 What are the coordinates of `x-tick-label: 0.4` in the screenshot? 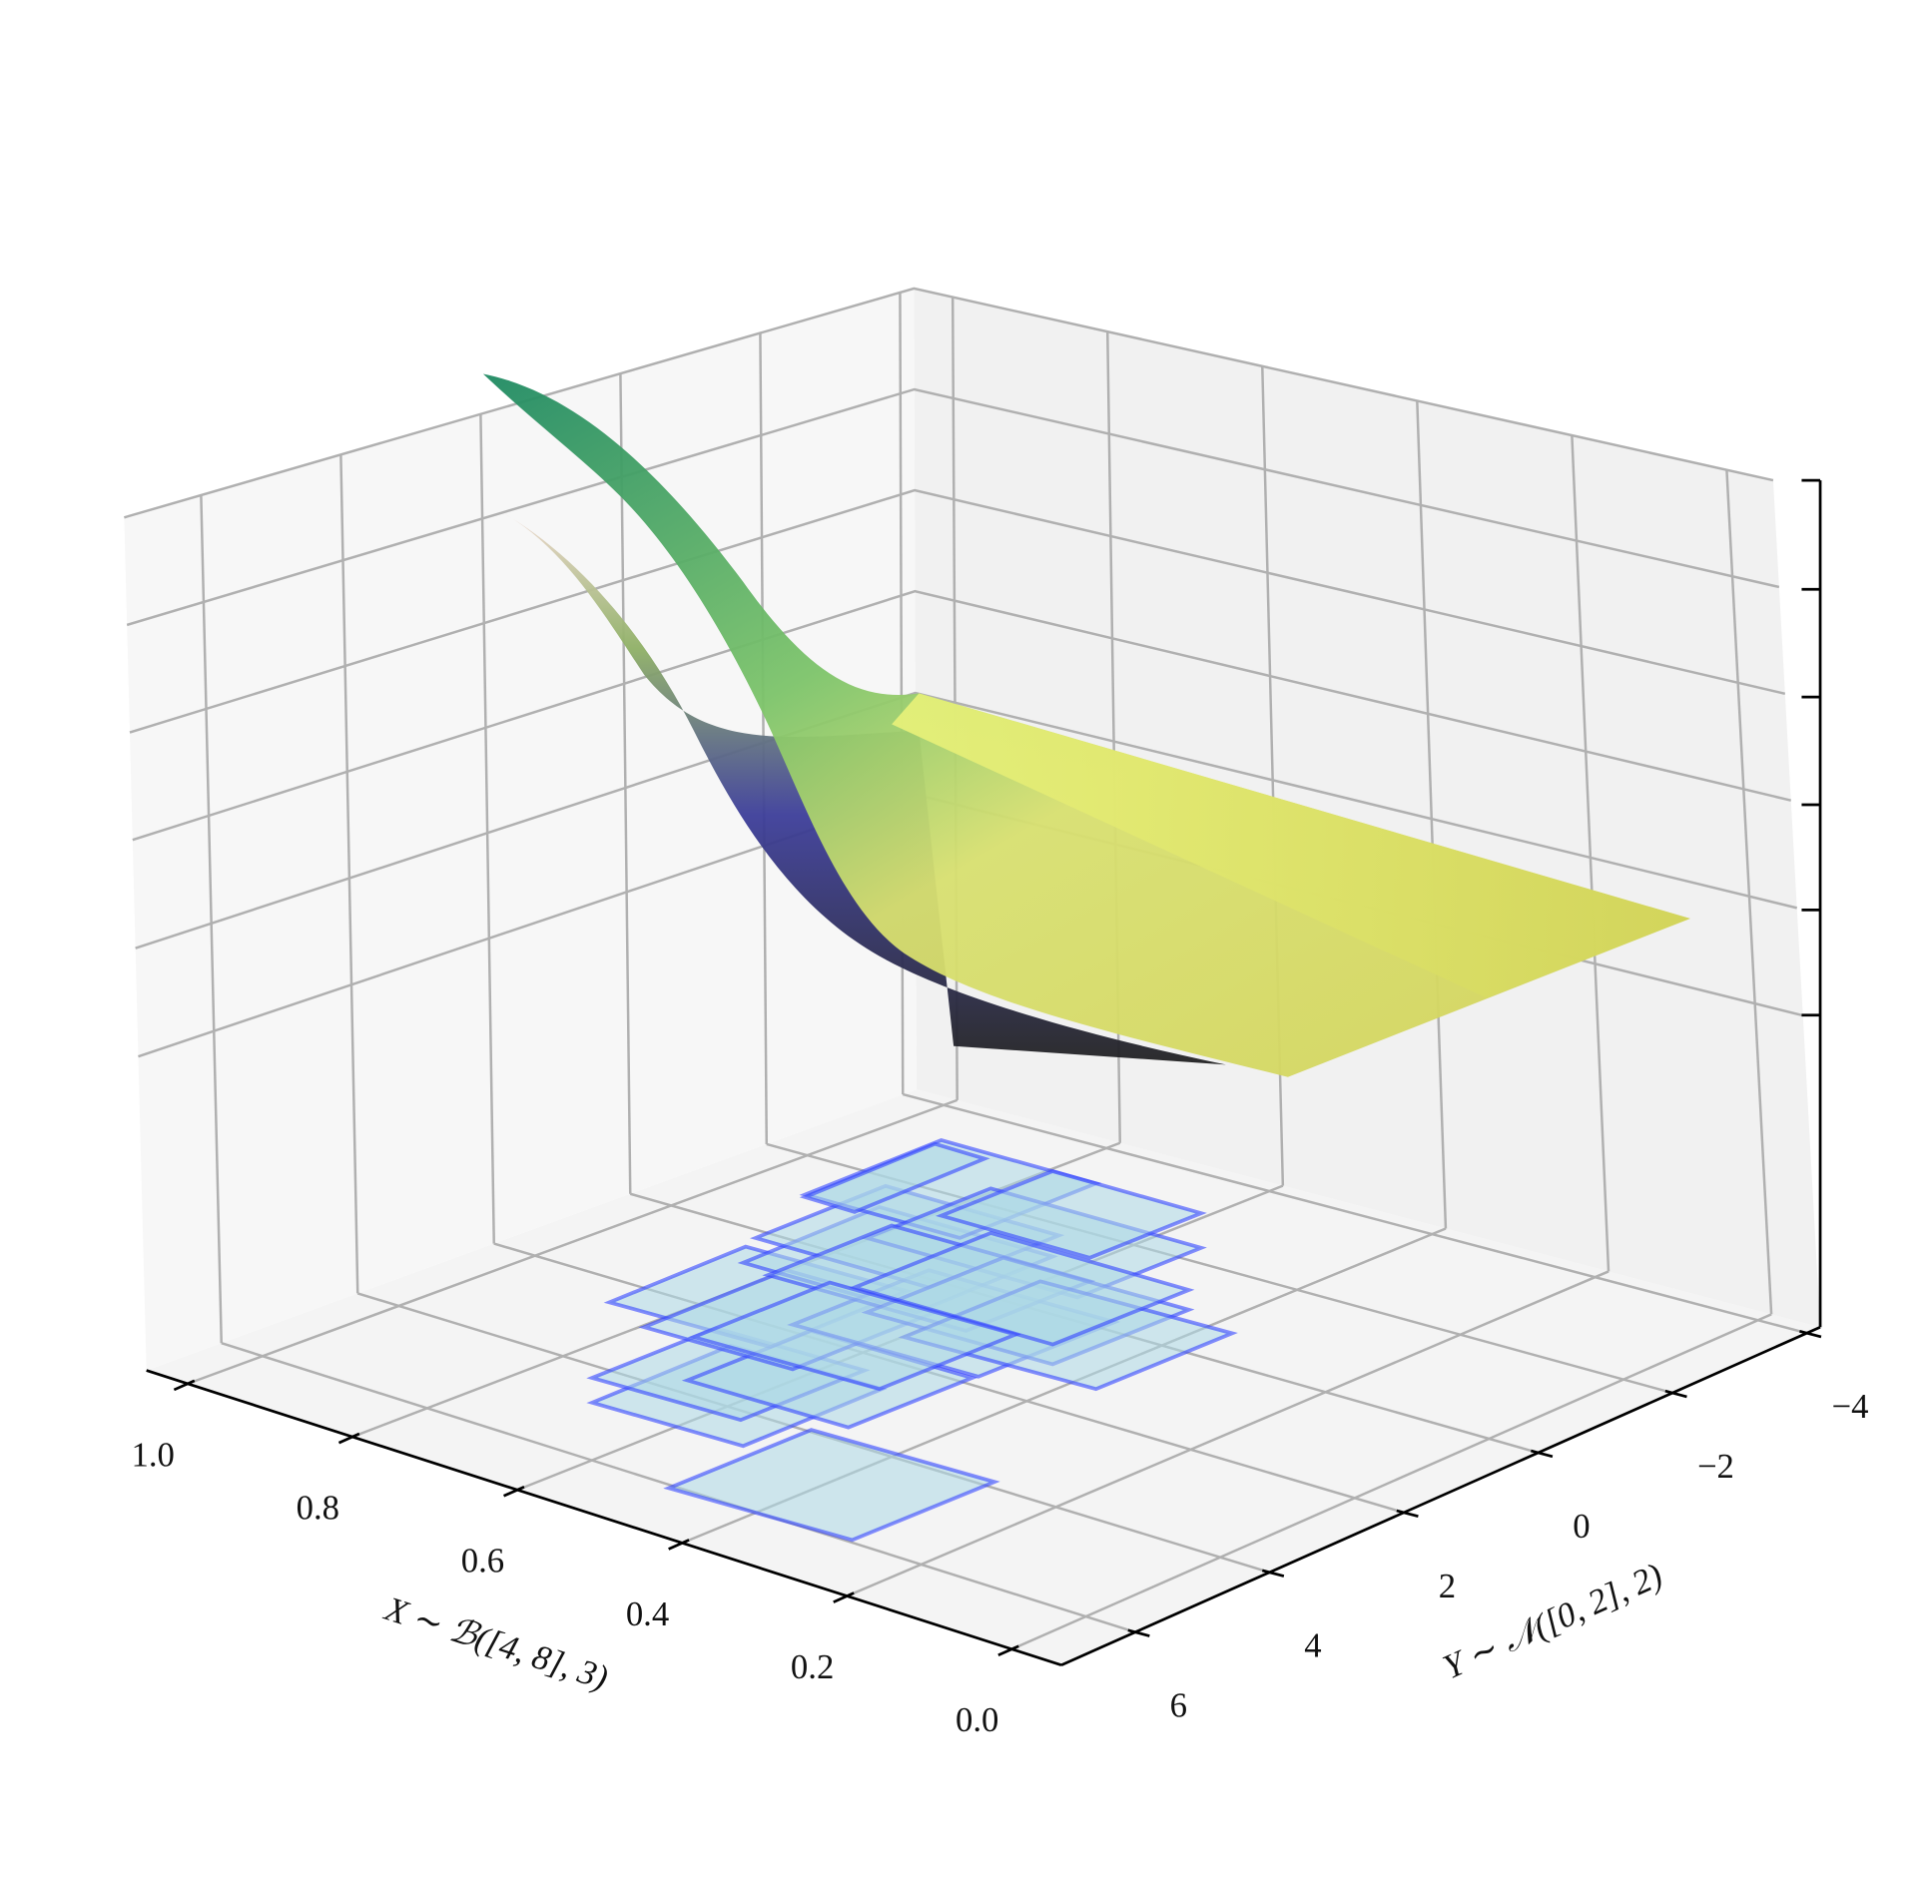 It's located at (647, 1613).